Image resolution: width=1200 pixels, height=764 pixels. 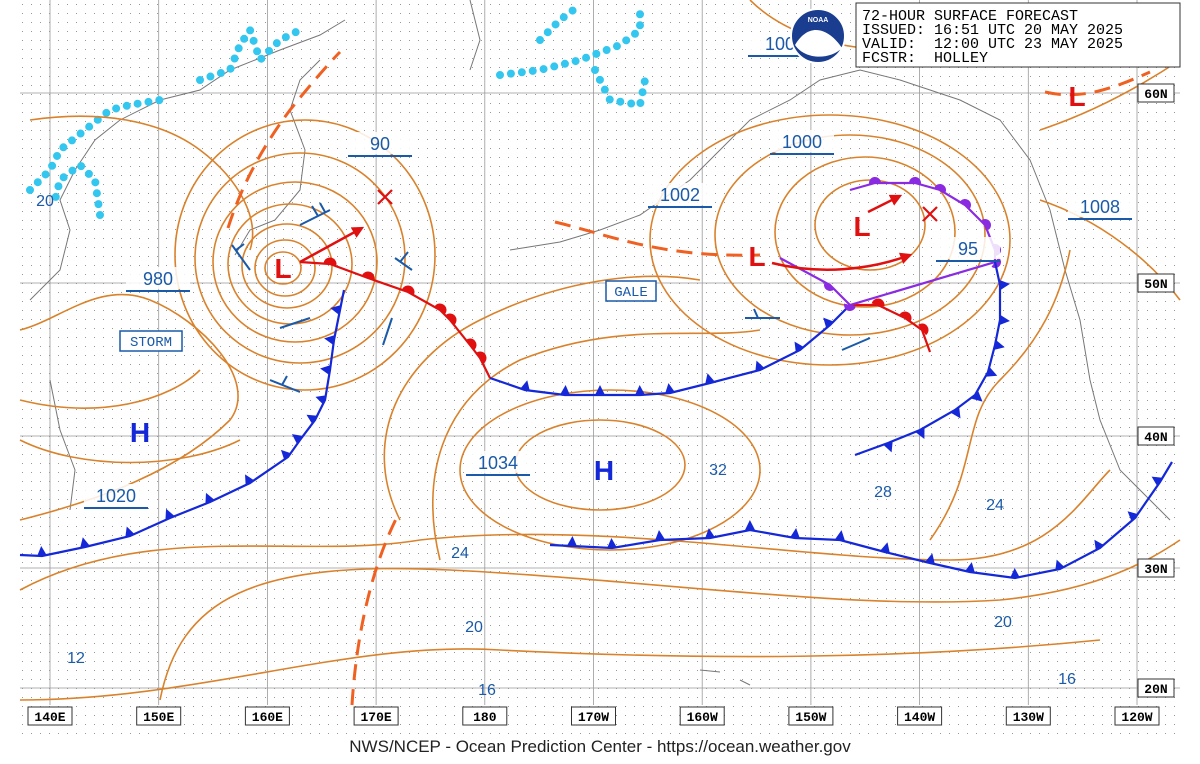 I want to click on lon-label: 120W, so click(x=1136, y=717).